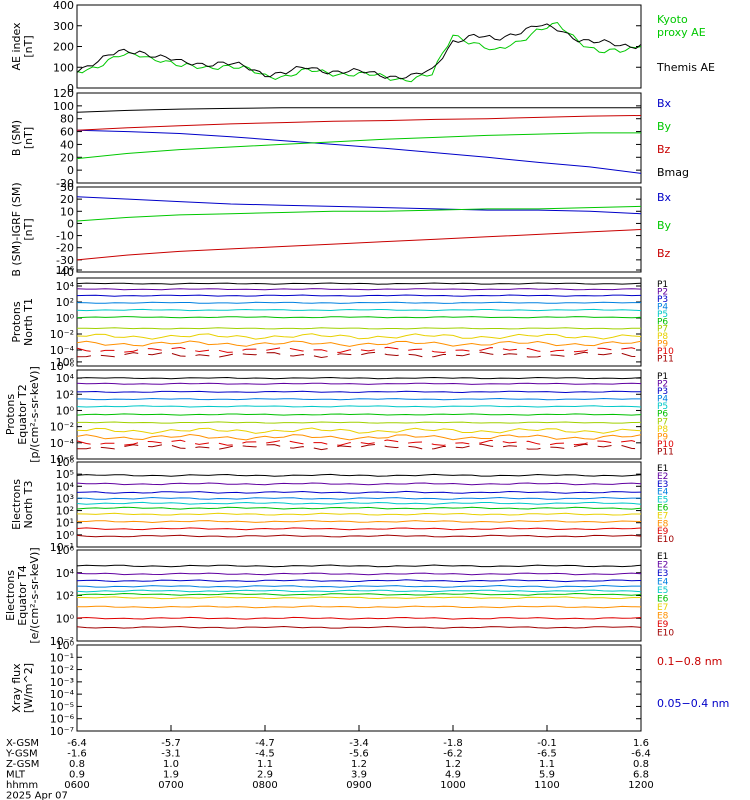  What do you see at coordinates (693, 703) in the screenshot?
I see `legend-label: 0.05−0.4 nm` at bounding box center [693, 703].